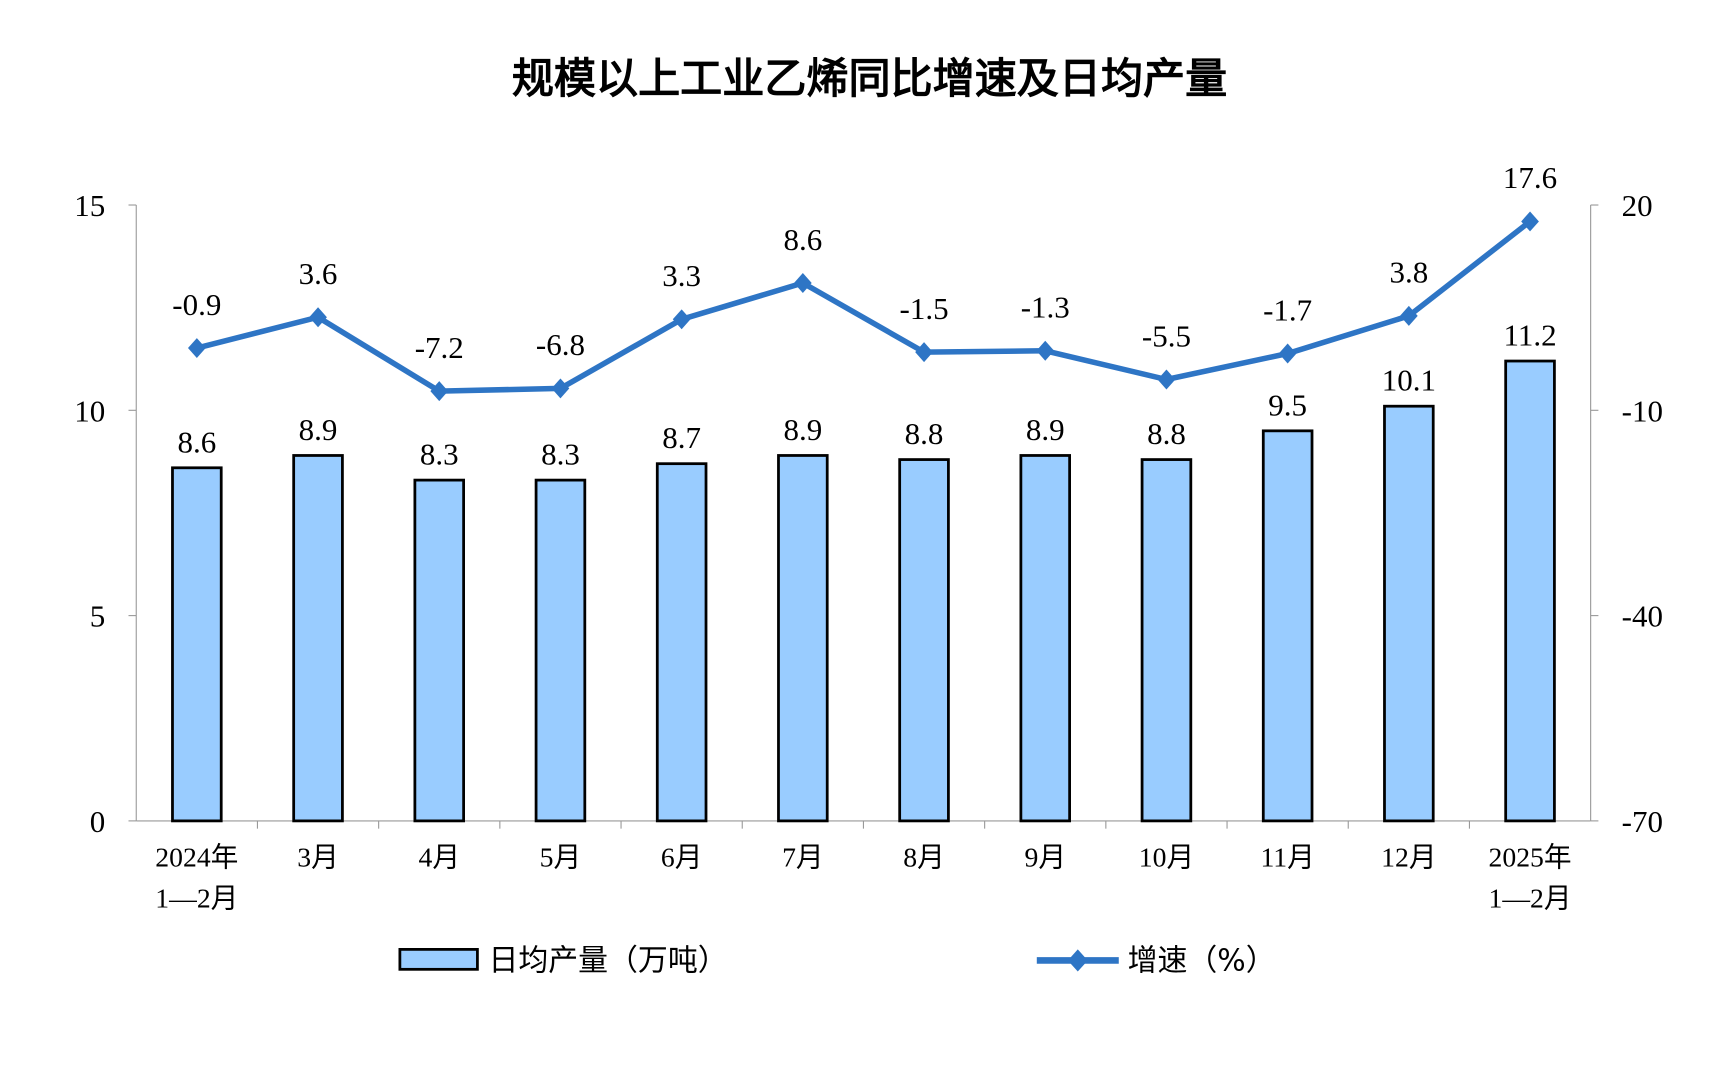 This screenshot has height=1068, width=1728. What do you see at coordinates (1287, 856) in the screenshot?
I see `x-tick-label: 11月` at bounding box center [1287, 856].